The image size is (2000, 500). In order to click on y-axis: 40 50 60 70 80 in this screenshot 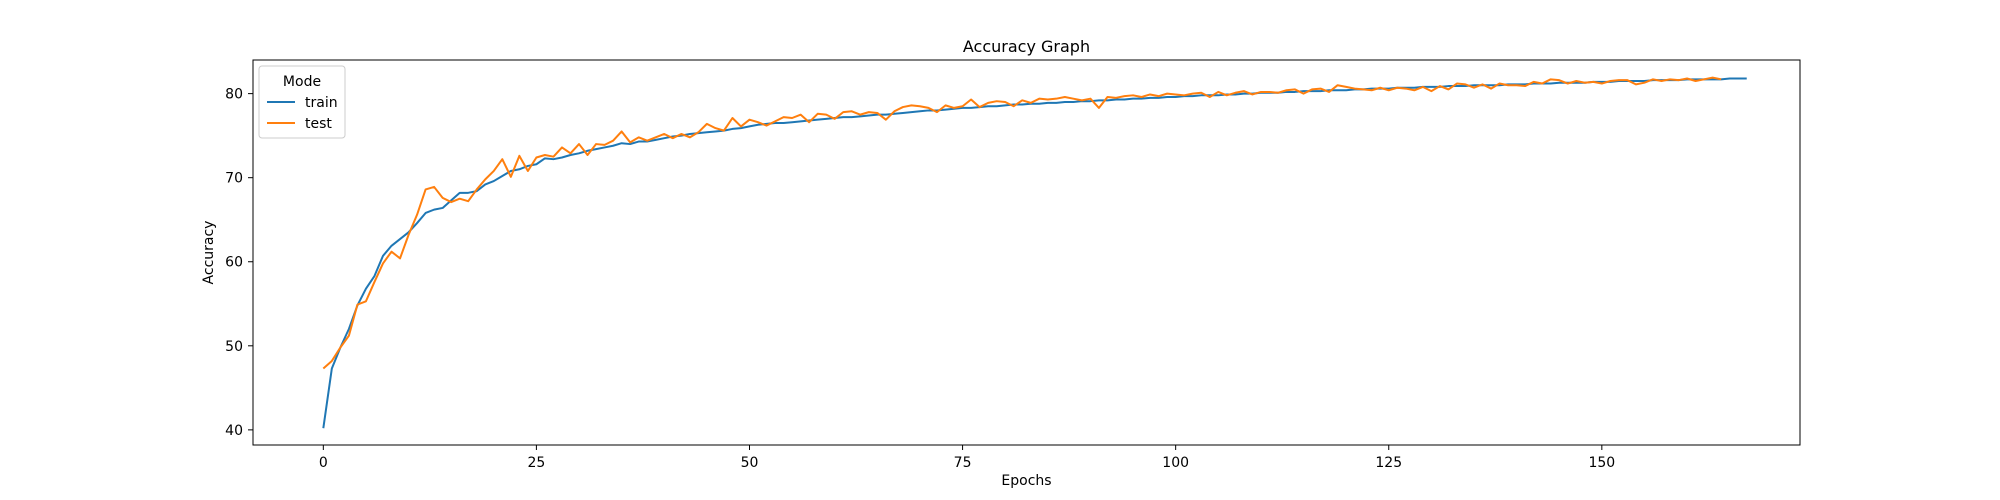, I will do `click(239, 263)`.